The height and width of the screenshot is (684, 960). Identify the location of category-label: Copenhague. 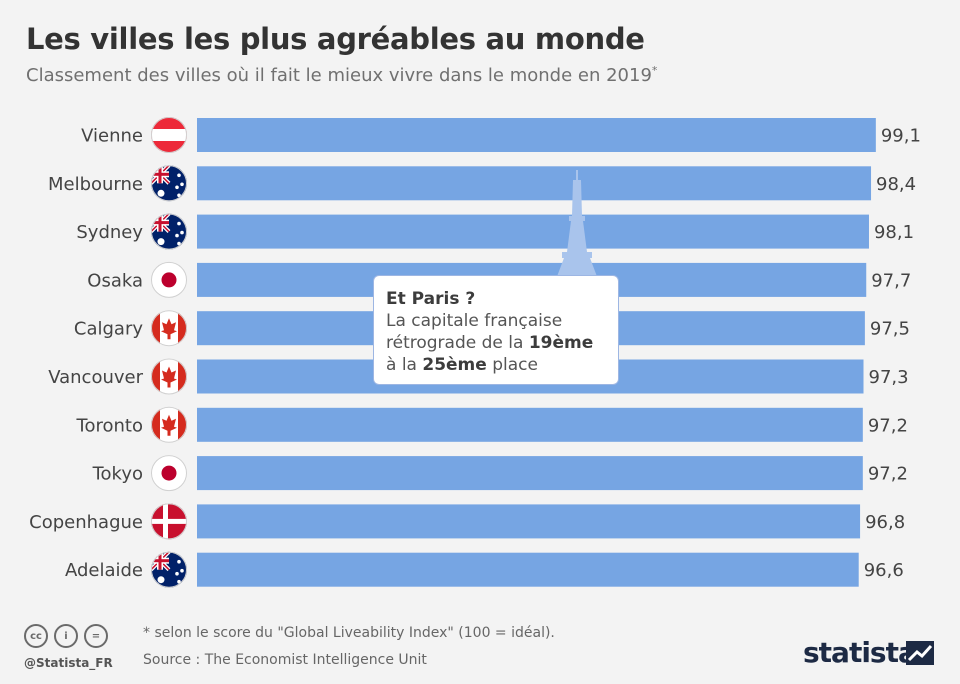
(86, 522).